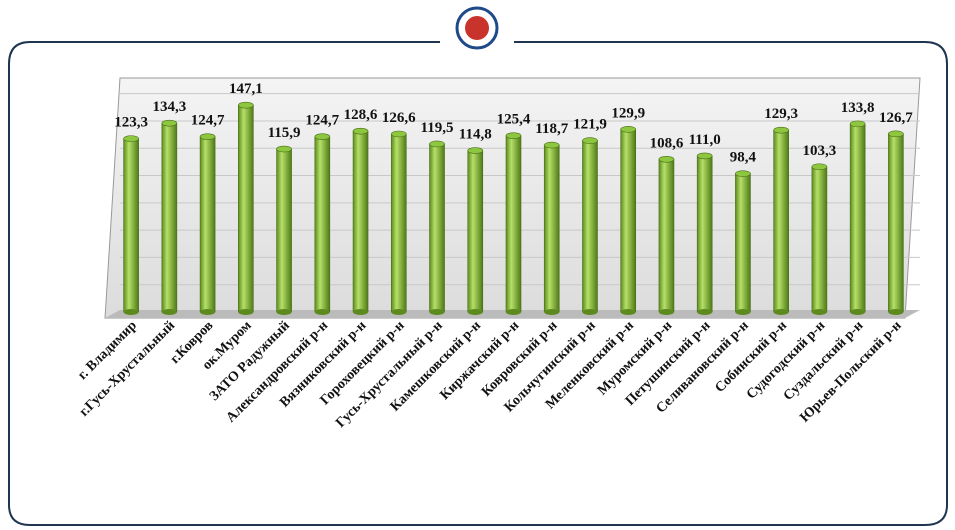  Describe the element at coordinates (361, 115) in the screenshot. I see `value-label: 128,6` at that location.